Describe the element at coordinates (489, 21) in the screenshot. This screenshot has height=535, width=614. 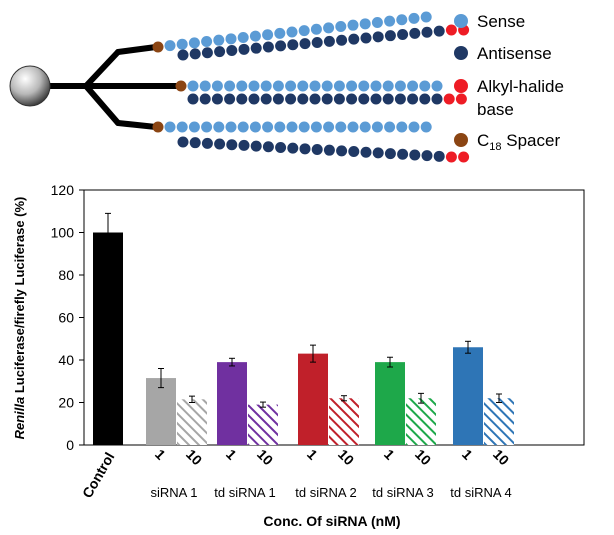
I see `legend-item-sense: Sense` at that location.